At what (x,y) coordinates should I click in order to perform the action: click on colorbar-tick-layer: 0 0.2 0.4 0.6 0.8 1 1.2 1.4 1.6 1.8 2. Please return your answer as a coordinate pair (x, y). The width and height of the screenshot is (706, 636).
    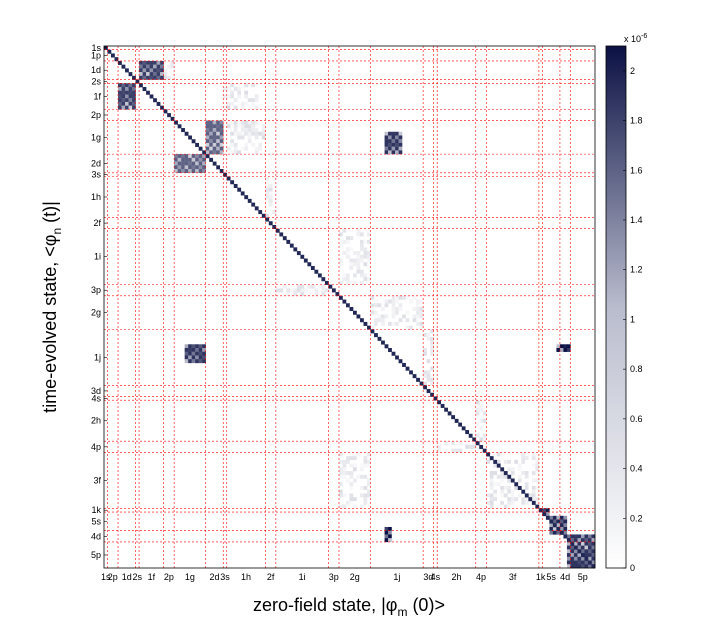
    Looking at the image, I should click on (633, 319).